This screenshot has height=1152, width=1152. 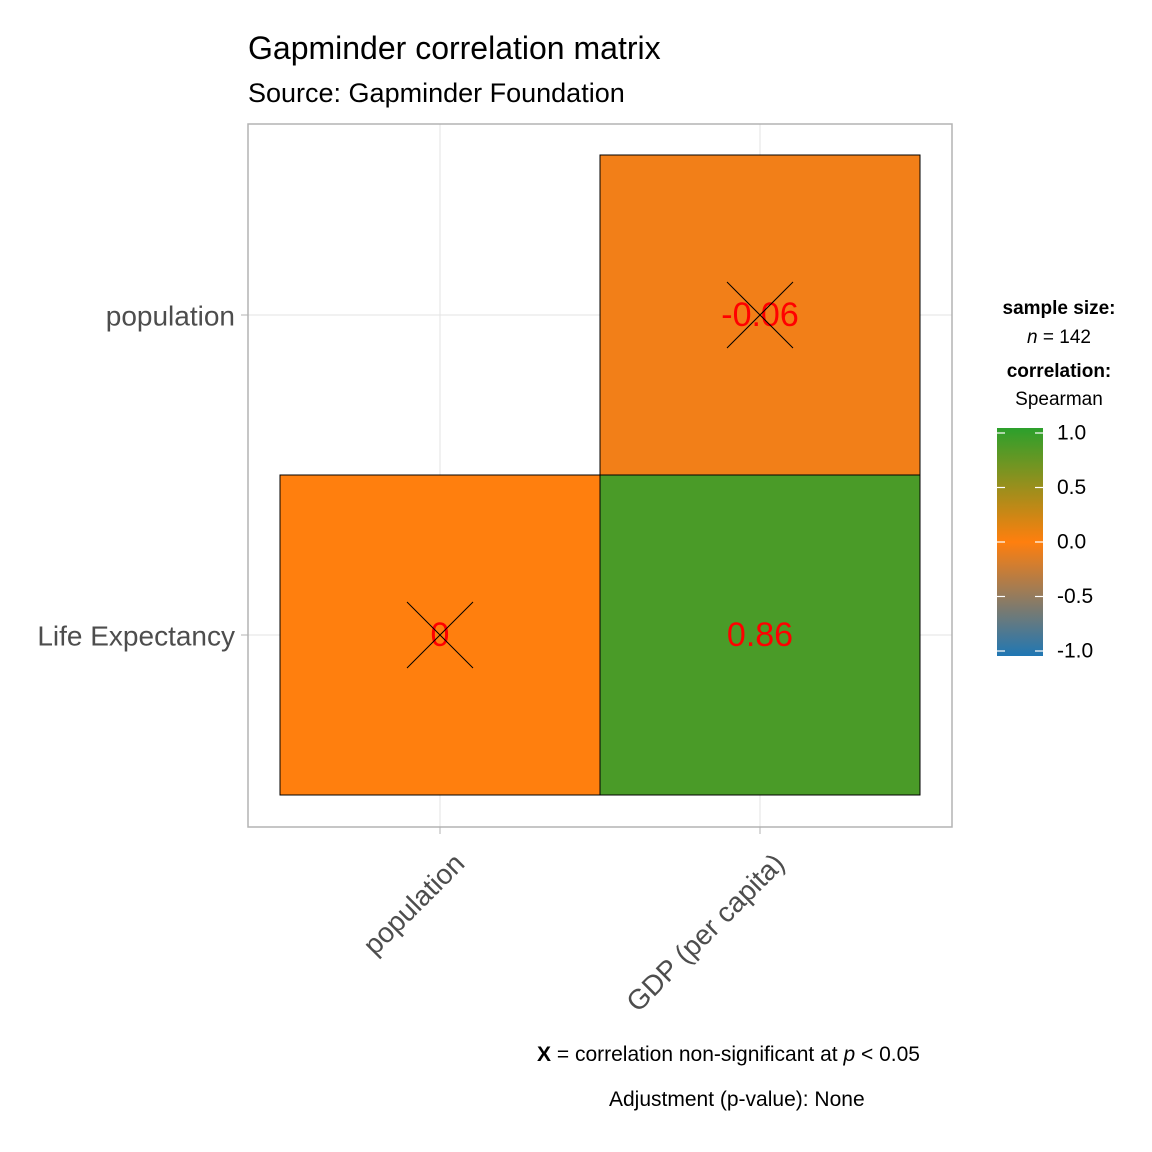 I want to click on cell-value-label: 0.86, so click(x=760, y=635).